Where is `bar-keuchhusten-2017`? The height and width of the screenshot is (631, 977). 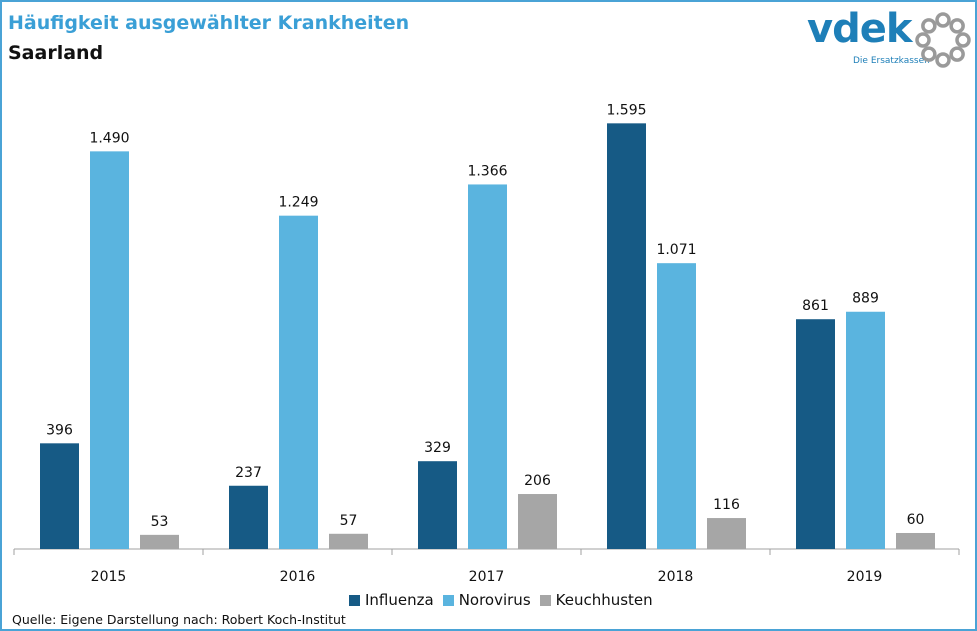
bar-keuchhusten-2017 is located at coordinates (537, 521).